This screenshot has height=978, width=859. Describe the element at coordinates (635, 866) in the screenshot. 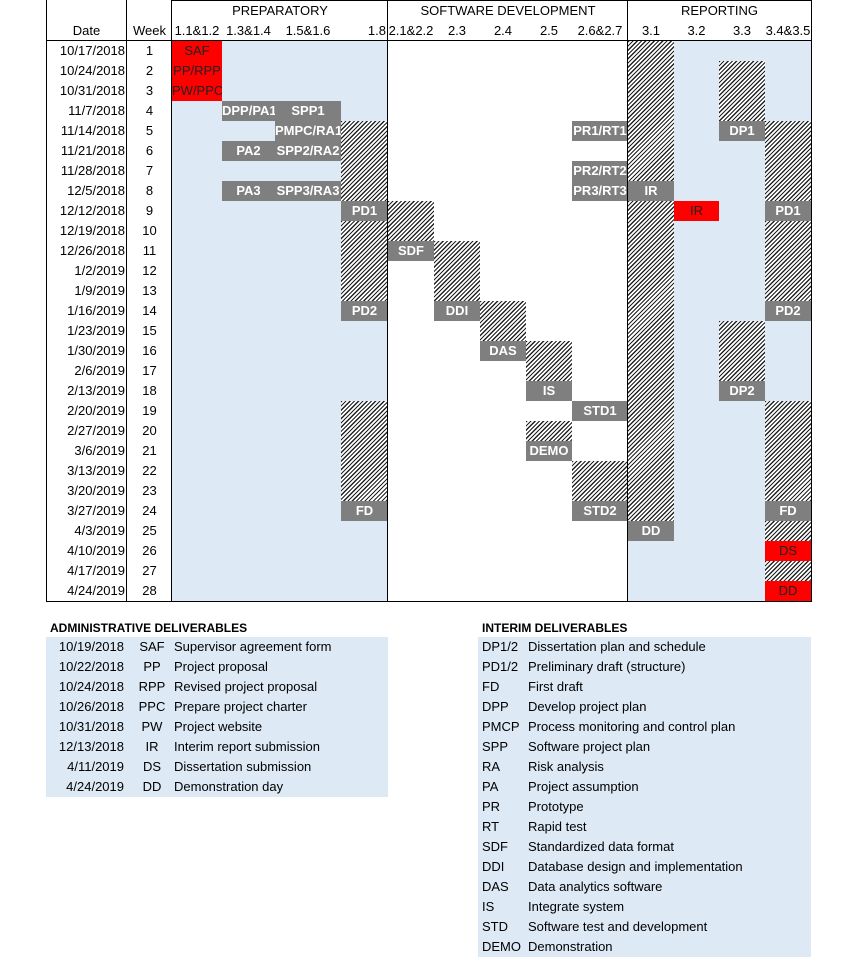

I see `interim-desc: Database design and implementation` at that location.